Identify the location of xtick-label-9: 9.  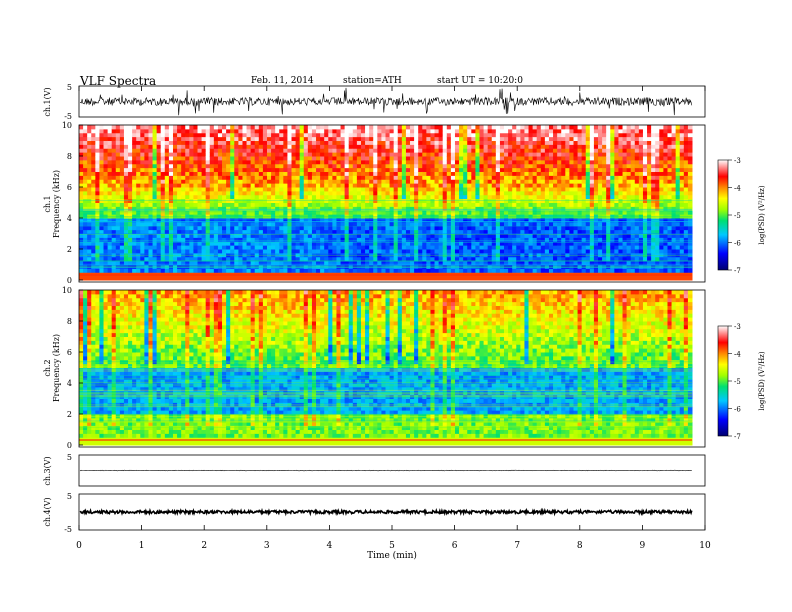
(643, 546).